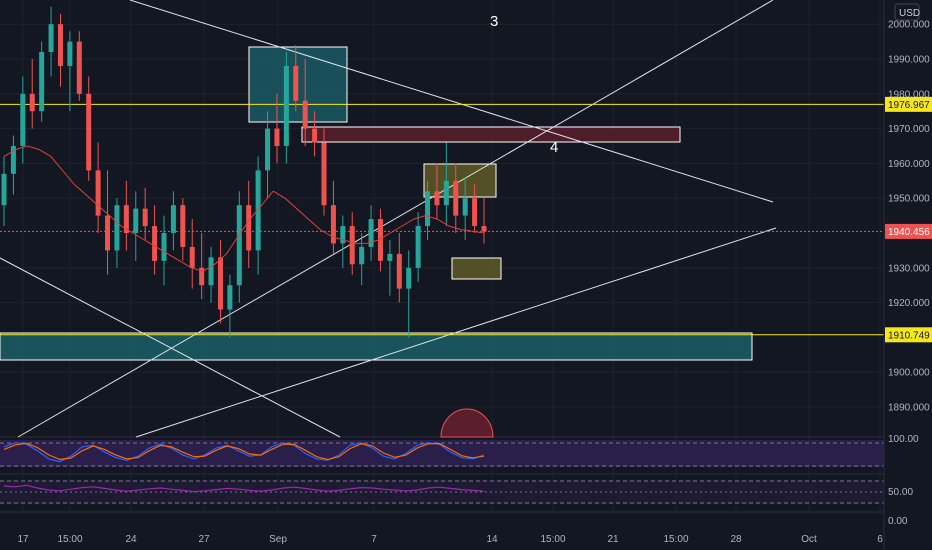 The height and width of the screenshot is (550, 932). I want to click on price-tick-label: 1900.000, so click(909, 373).